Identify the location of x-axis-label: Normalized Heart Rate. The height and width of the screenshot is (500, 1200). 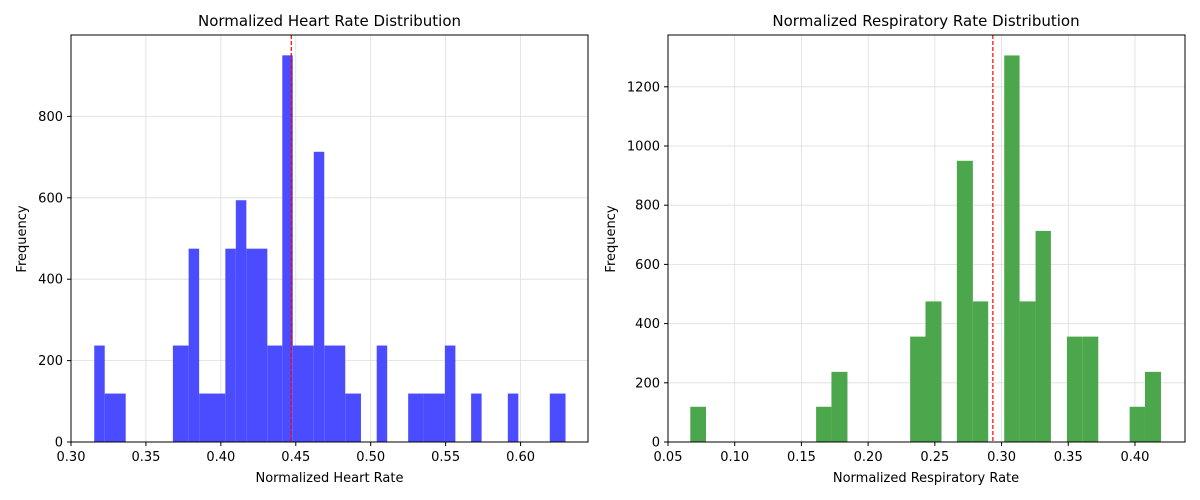
(330, 478).